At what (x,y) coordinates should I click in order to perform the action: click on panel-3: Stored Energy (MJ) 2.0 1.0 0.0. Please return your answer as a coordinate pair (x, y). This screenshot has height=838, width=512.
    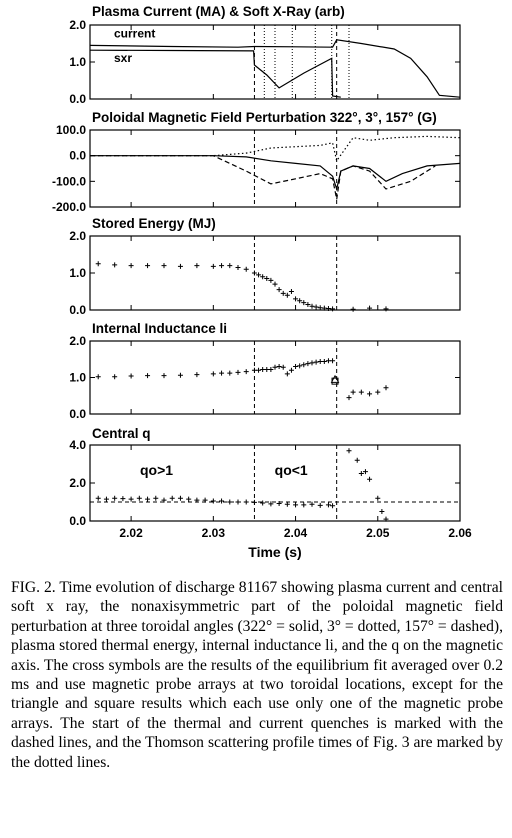
    Looking at the image, I should click on (265, 266).